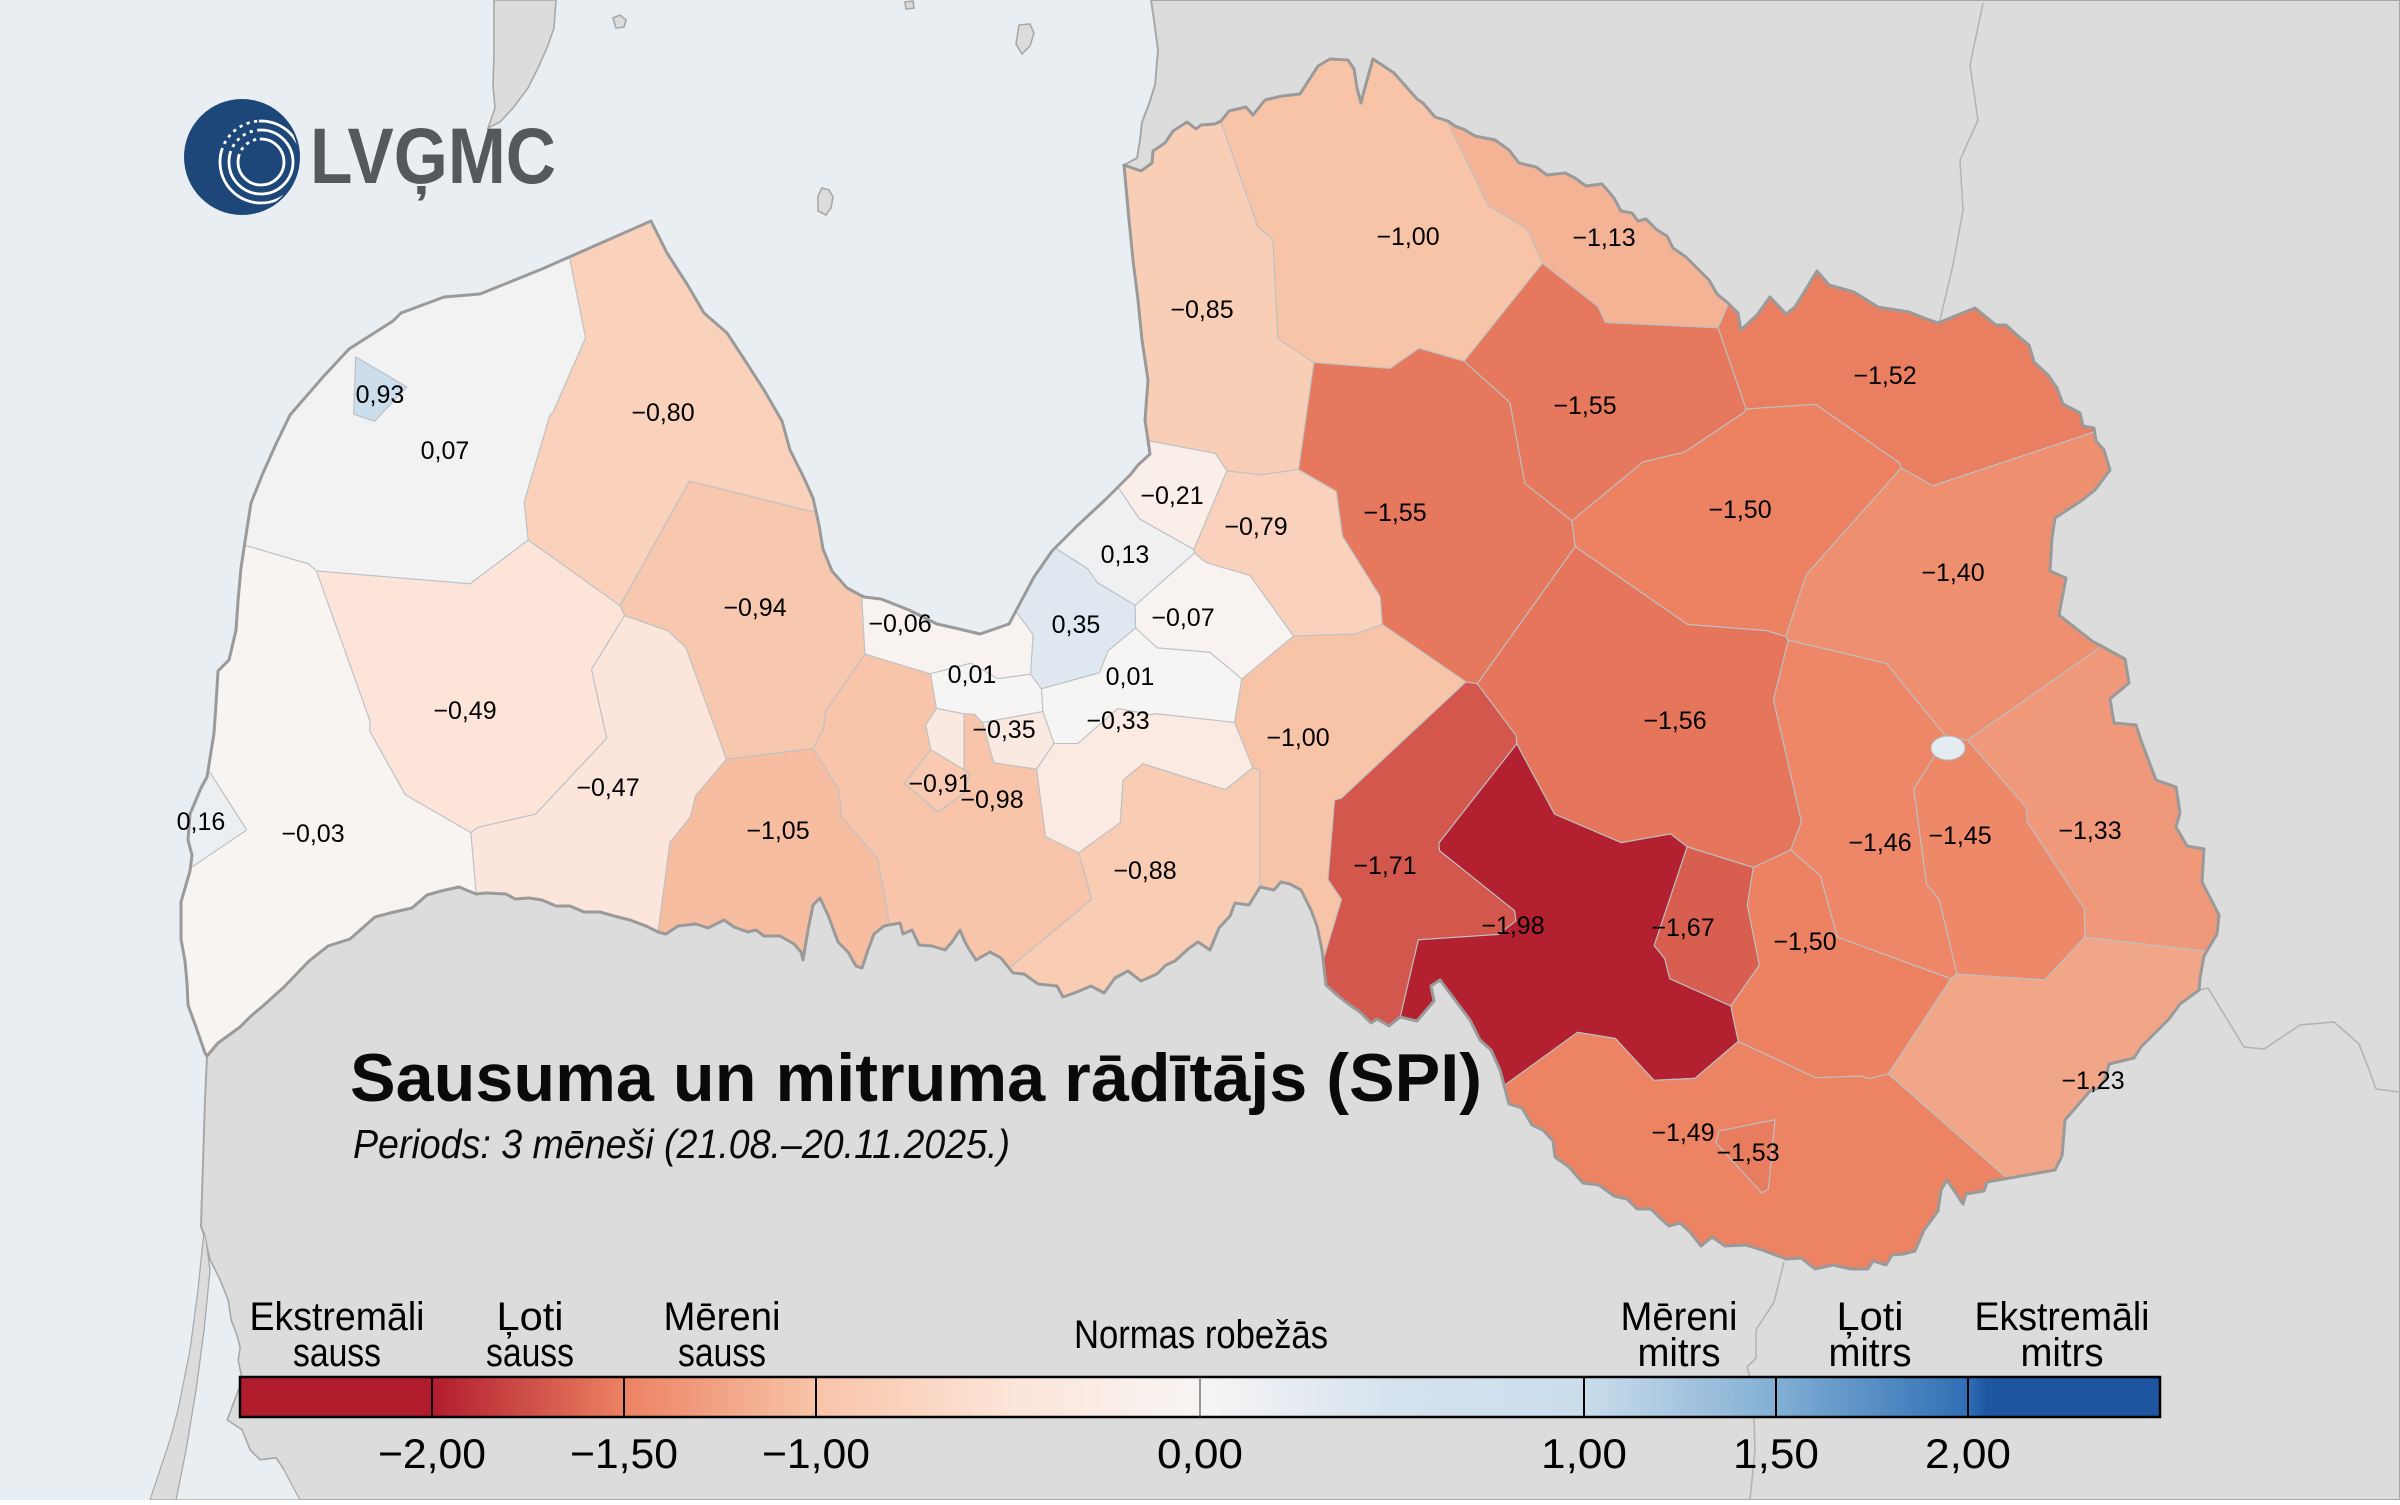  I want to click on svg-text: 0,07, so click(445, 451).